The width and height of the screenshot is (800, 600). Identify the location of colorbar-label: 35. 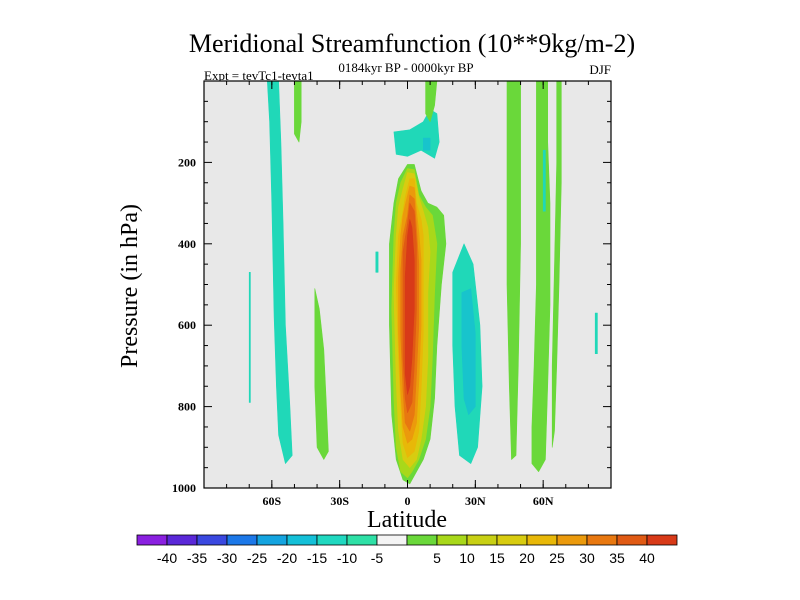
(617, 558).